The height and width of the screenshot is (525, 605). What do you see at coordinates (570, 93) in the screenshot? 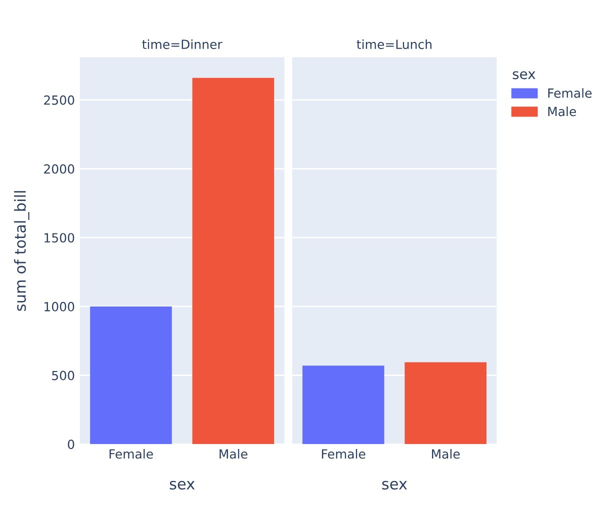
I see `legend-label: Female` at bounding box center [570, 93].